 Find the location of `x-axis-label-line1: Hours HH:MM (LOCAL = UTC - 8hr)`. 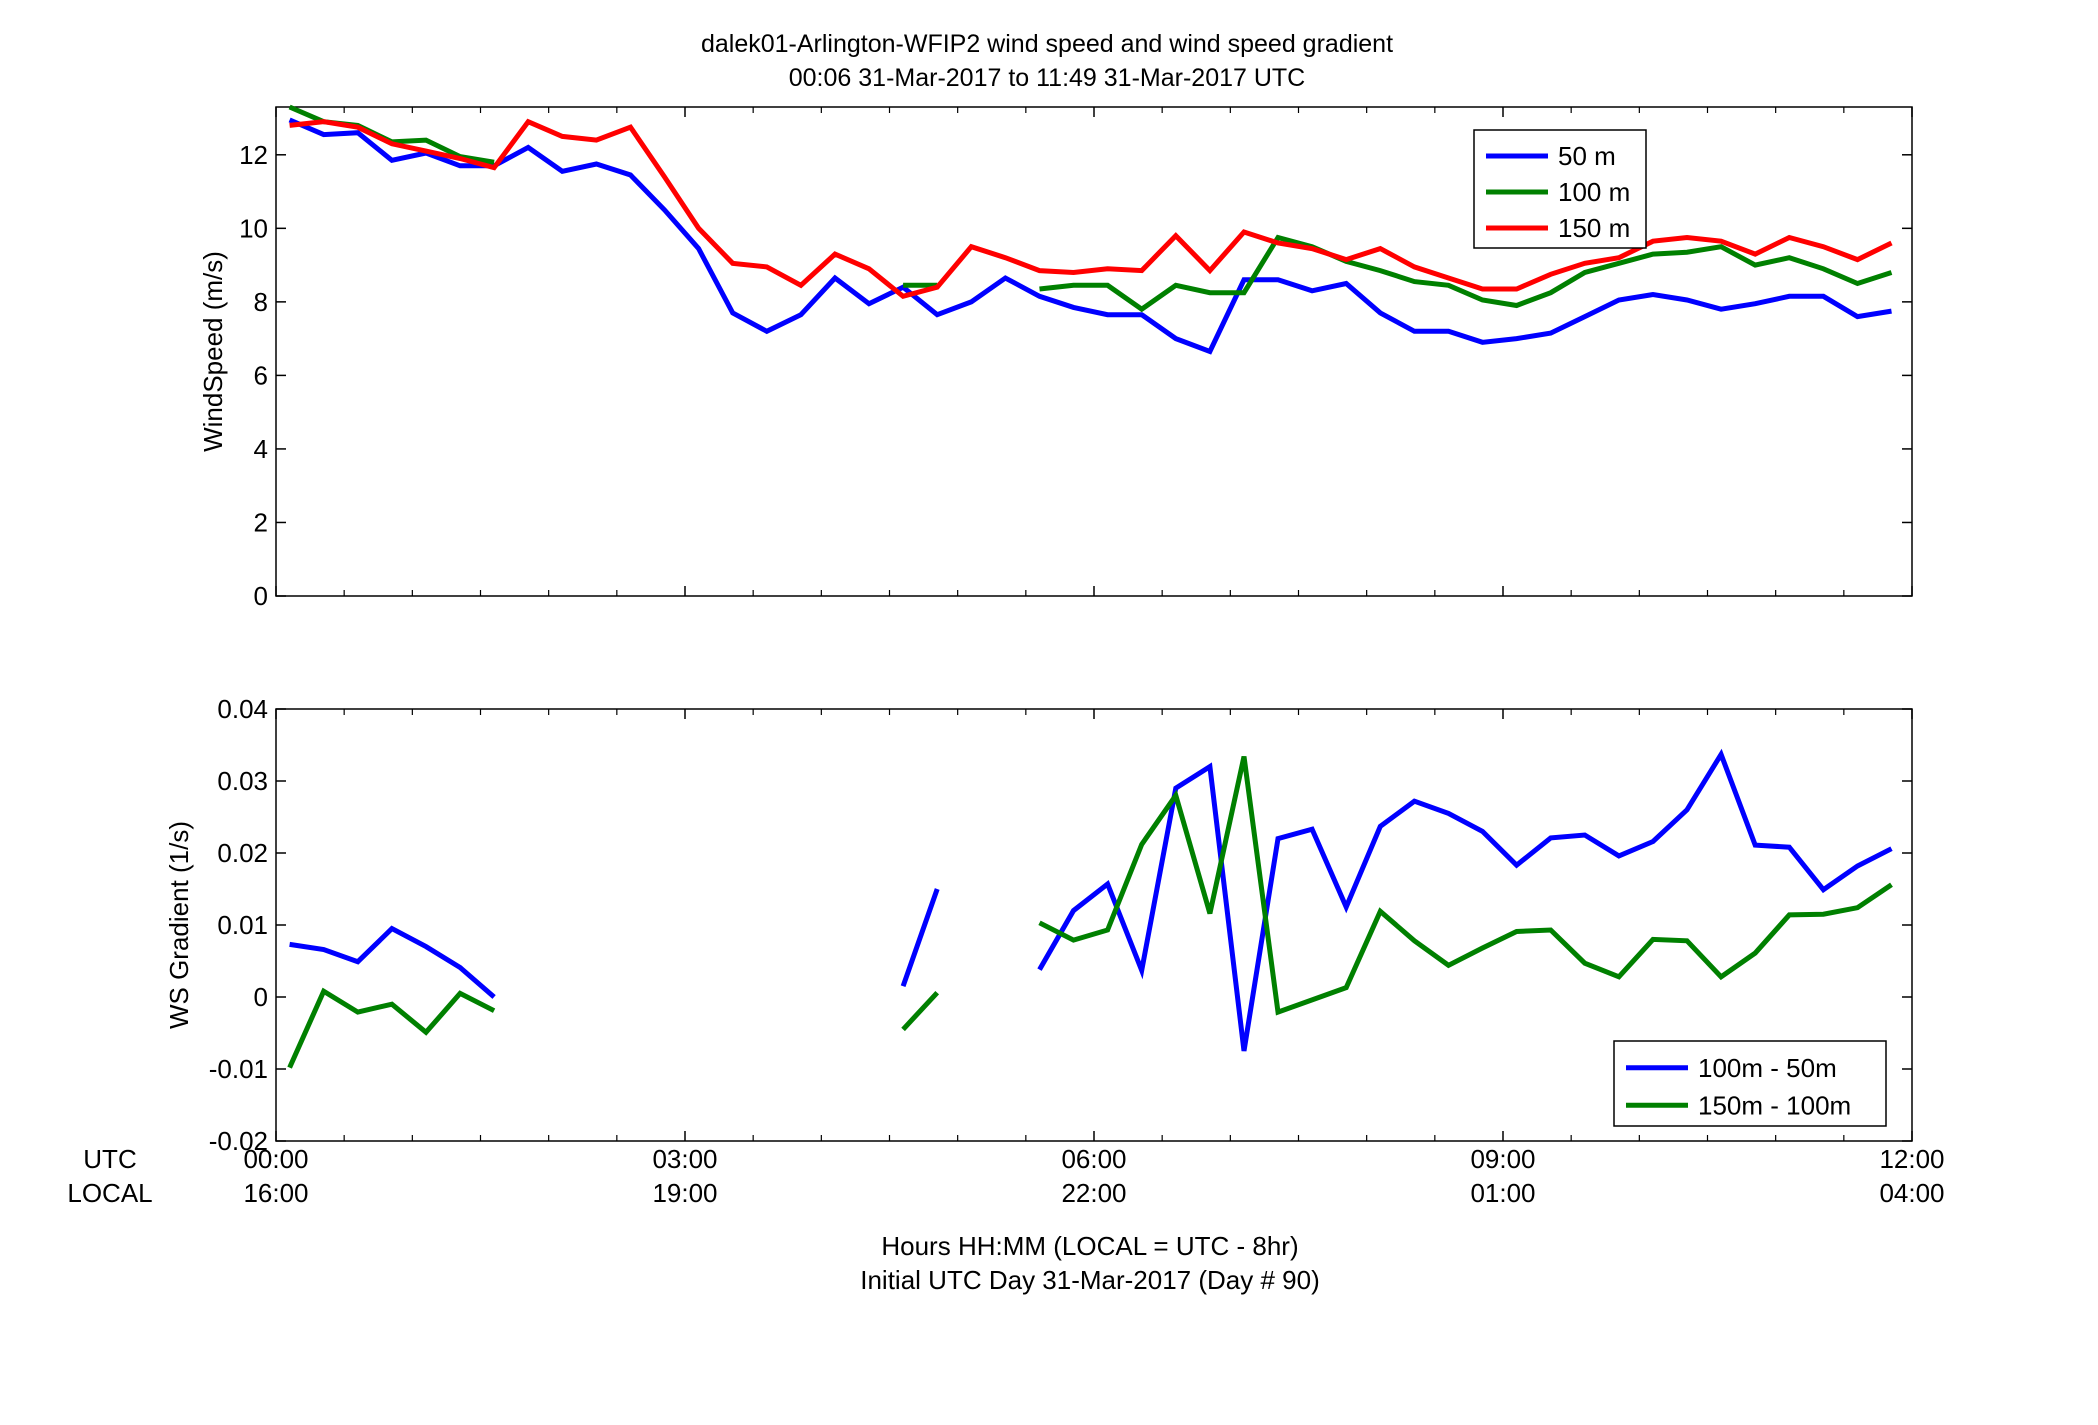

x-axis-label-line1: Hours HH:MM (LOCAL = UTC - 8hr) is located at coordinates (1089, 1246).